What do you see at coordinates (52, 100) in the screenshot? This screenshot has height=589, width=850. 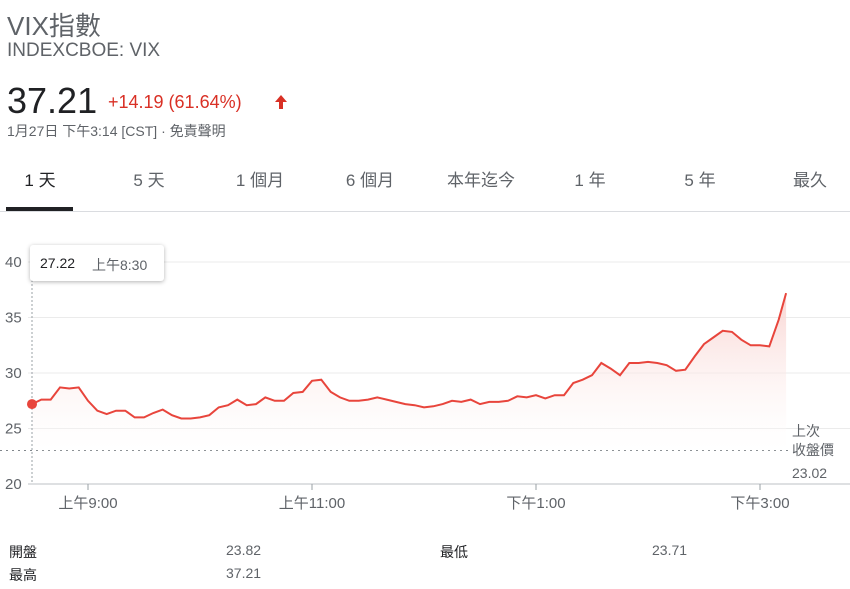 I see `current-price: 37.21` at bounding box center [52, 100].